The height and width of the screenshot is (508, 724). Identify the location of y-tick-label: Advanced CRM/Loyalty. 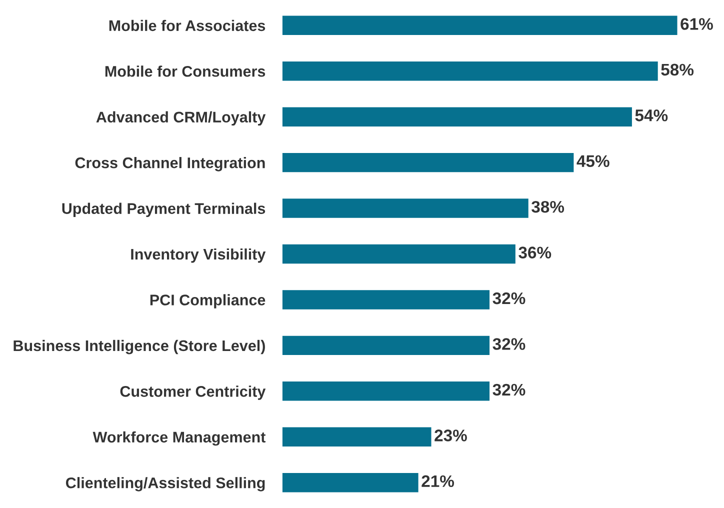
(181, 118).